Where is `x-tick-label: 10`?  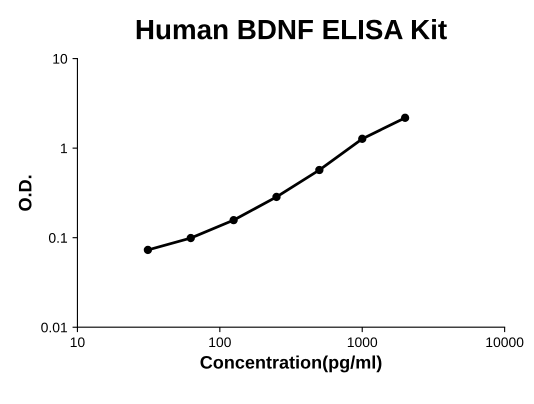
x-tick-label: 10 is located at coordinates (77, 342).